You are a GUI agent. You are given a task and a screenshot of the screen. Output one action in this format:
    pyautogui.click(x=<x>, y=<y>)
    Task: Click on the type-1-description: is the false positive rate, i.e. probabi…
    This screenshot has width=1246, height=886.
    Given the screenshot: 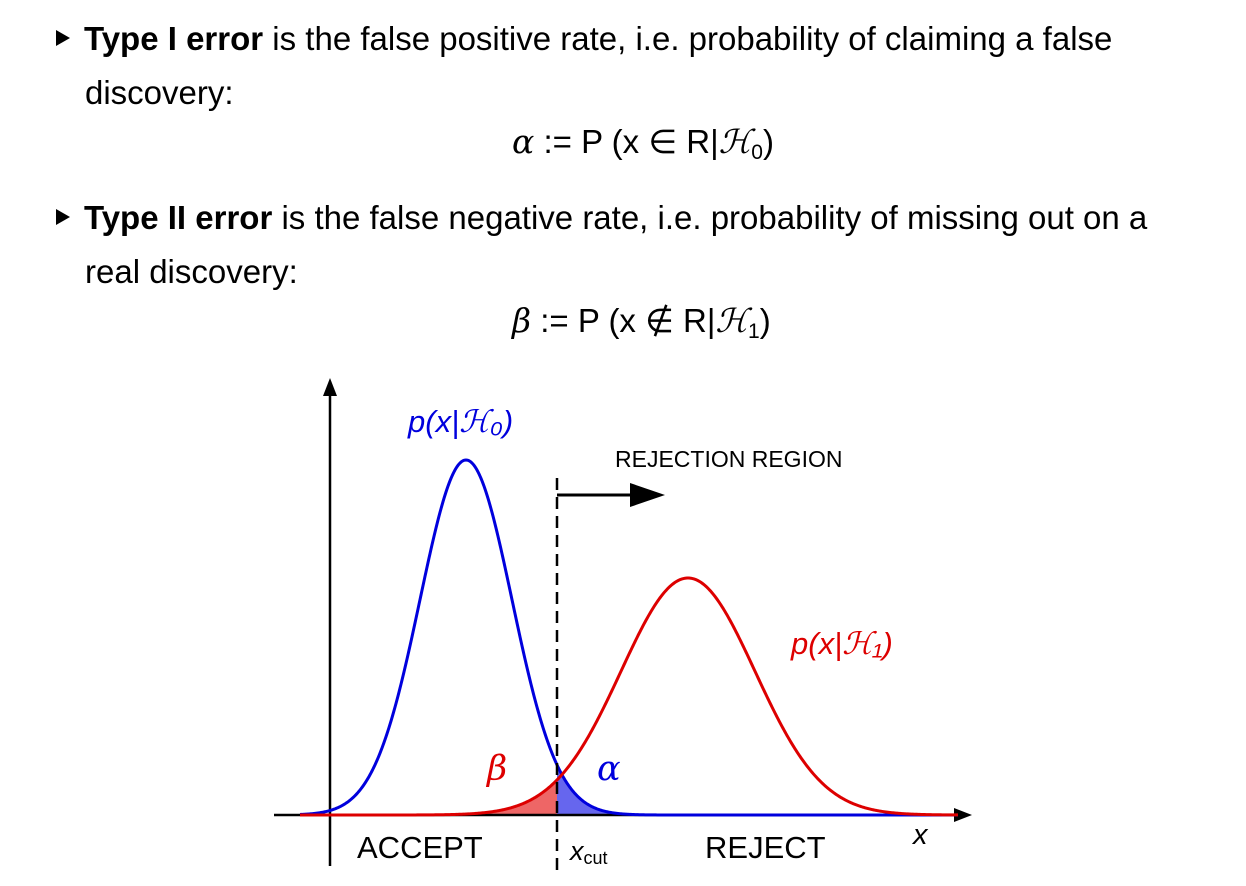 What is the action you would take?
    pyautogui.click(x=688, y=38)
    